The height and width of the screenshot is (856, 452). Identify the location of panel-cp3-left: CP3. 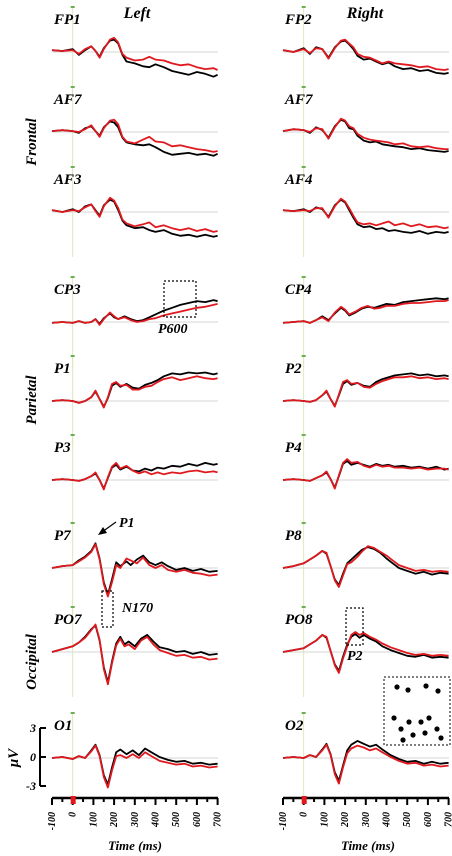
(134, 321).